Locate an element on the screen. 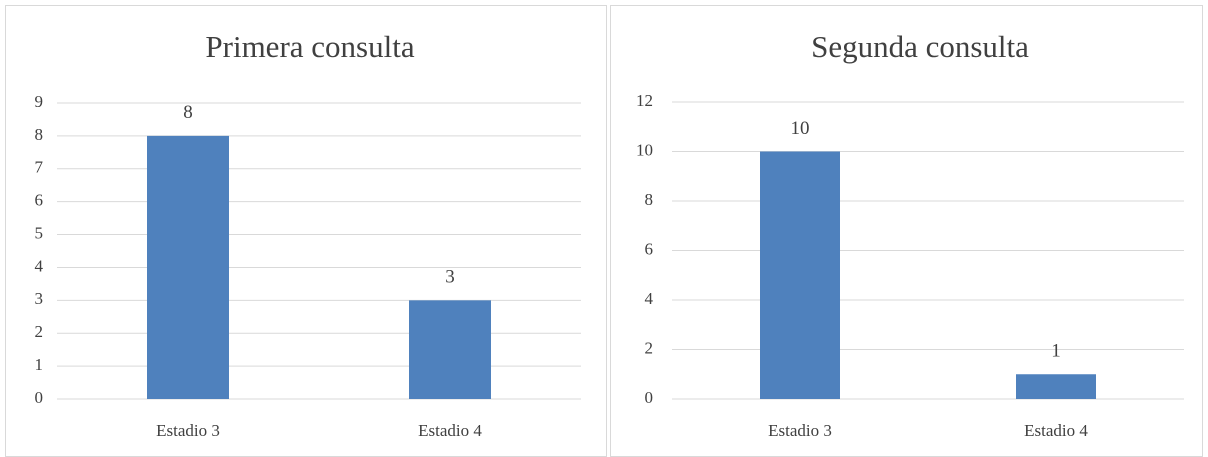  y-tick-label: 5 is located at coordinates (39, 232).